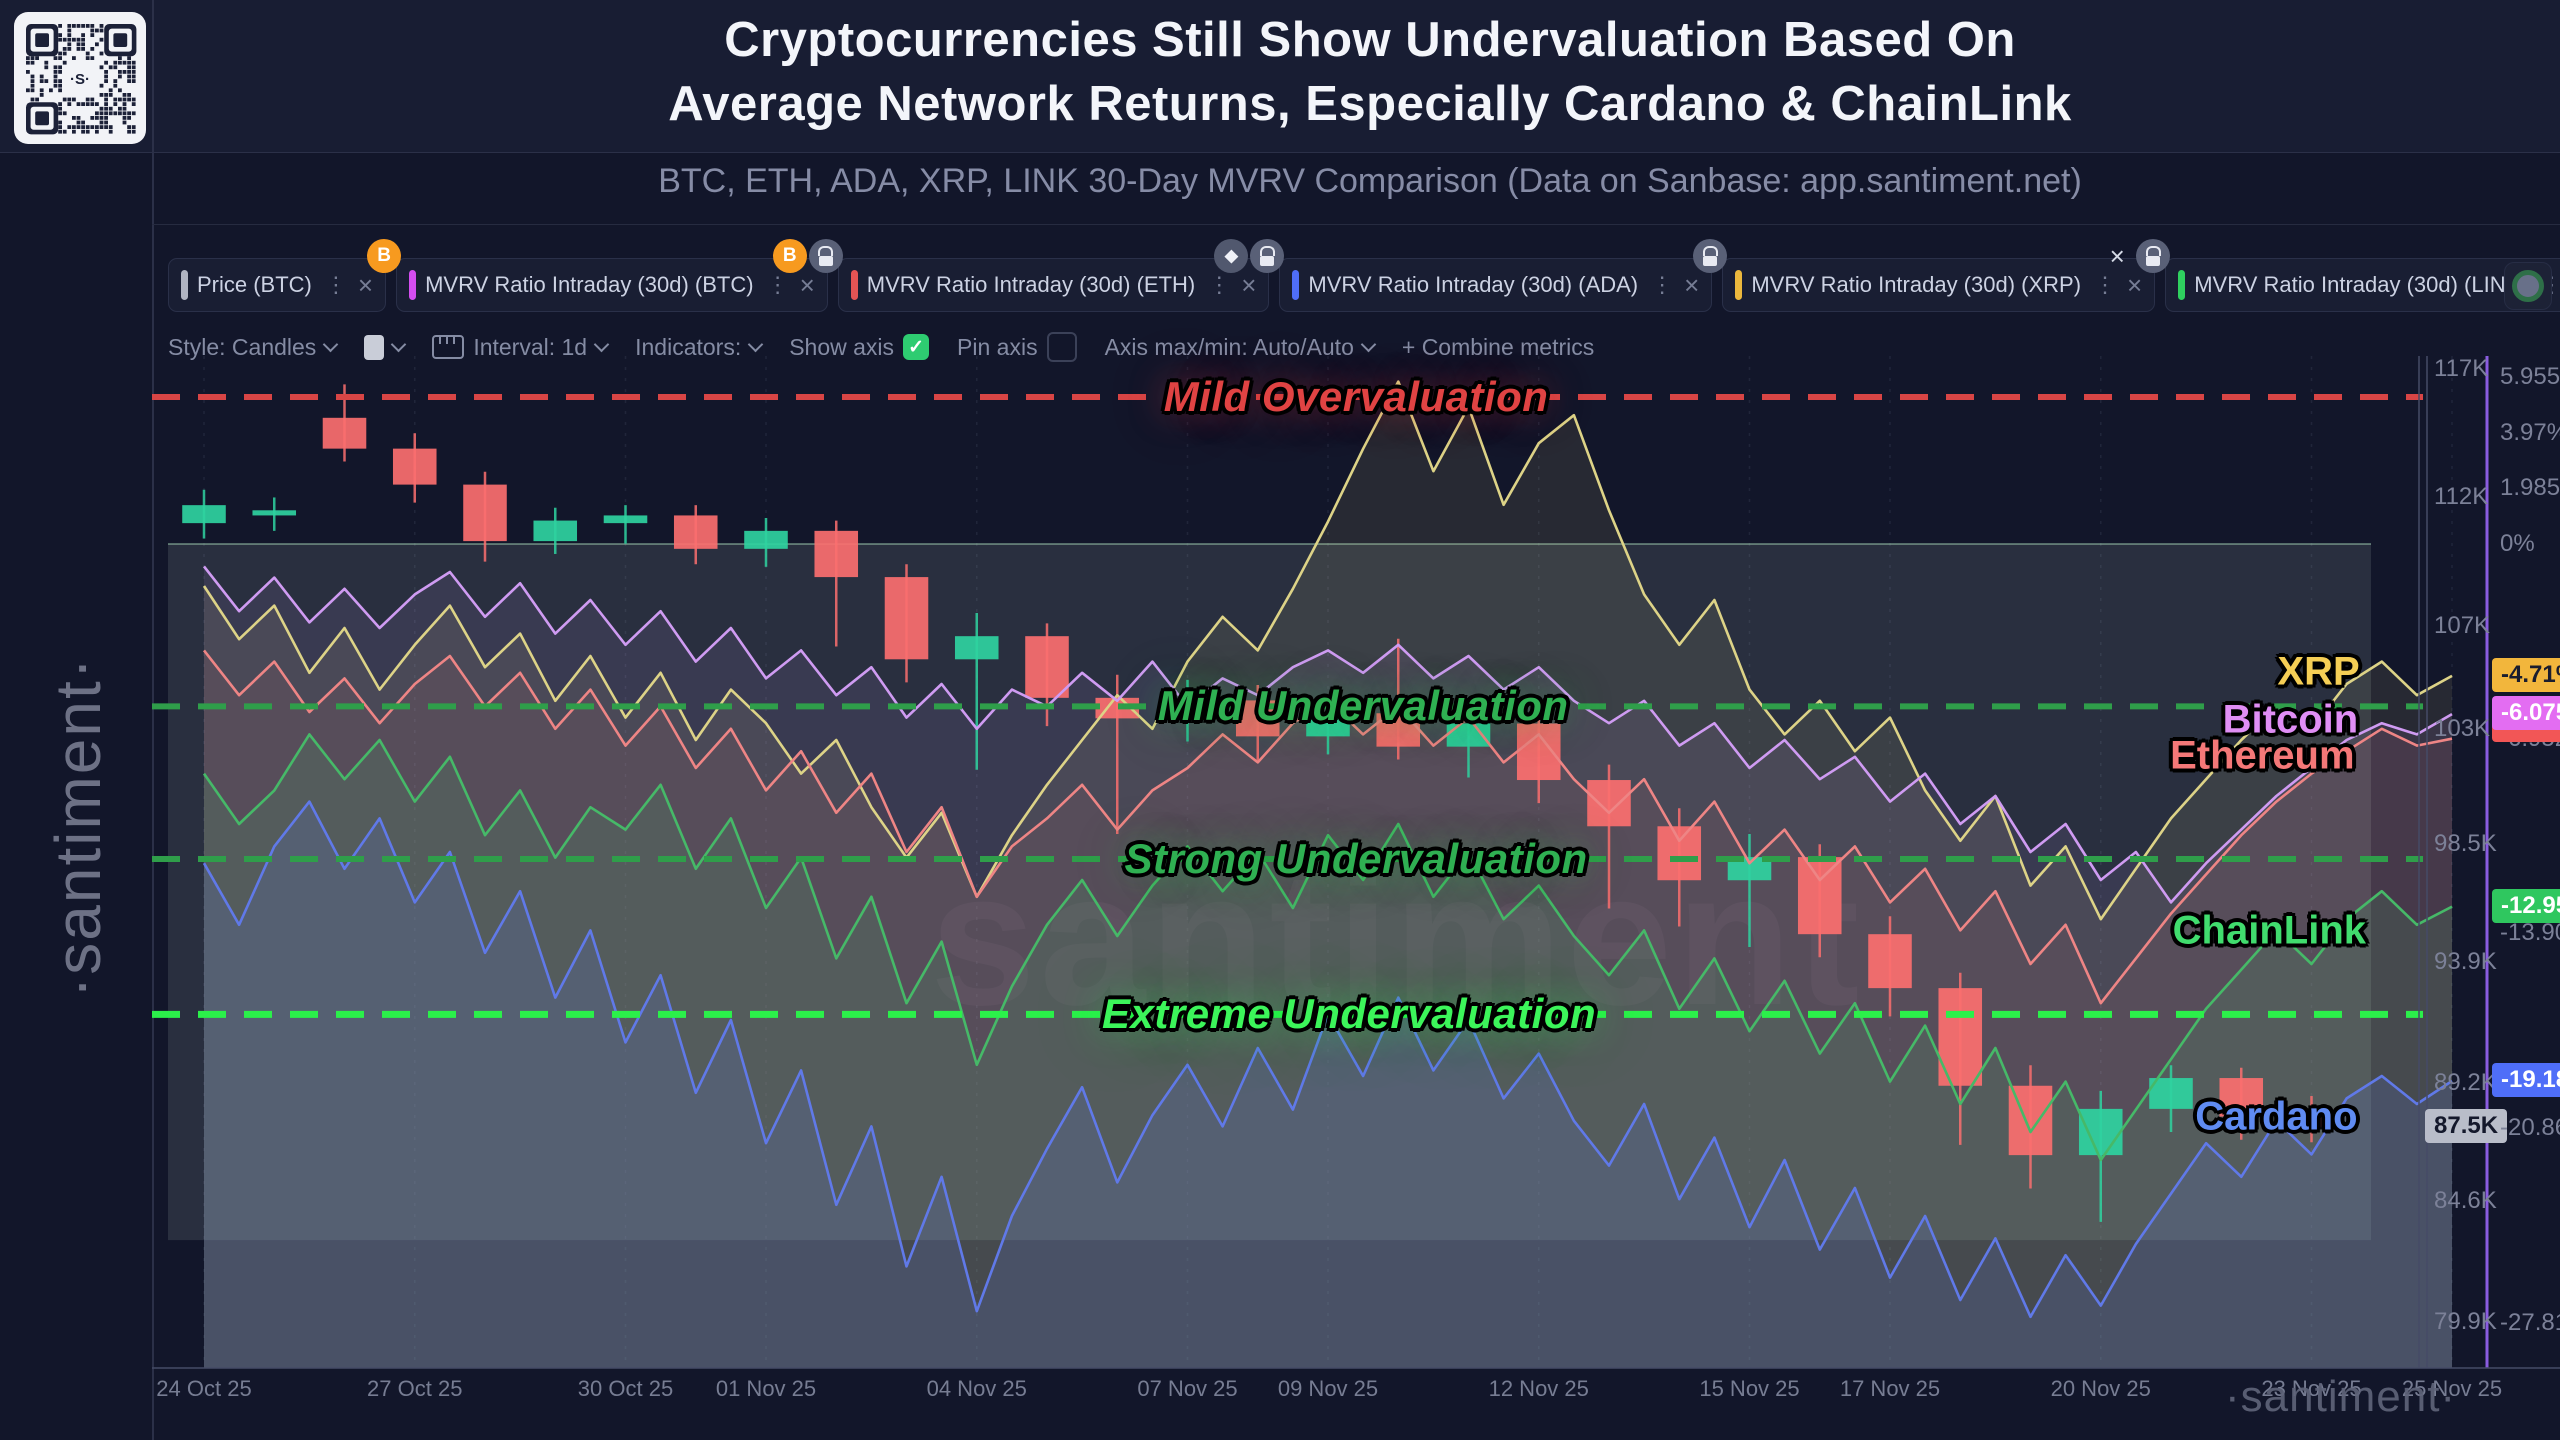 The height and width of the screenshot is (1440, 2560). What do you see at coordinates (2341, 1396) in the screenshot?
I see `watermark-bottom-right: ·santiment·` at bounding box center [2341, 1396].